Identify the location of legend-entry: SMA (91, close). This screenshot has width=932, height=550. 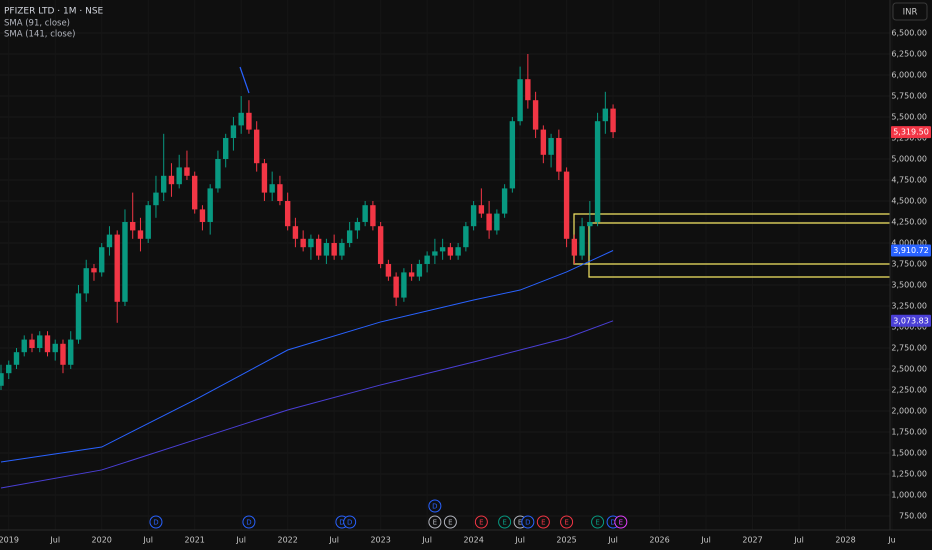
(37, 24).